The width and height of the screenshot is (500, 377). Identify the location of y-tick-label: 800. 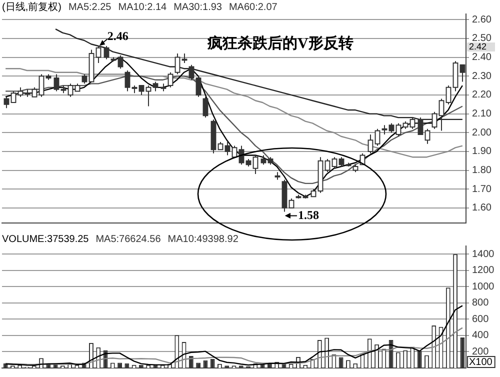
(481, 303).